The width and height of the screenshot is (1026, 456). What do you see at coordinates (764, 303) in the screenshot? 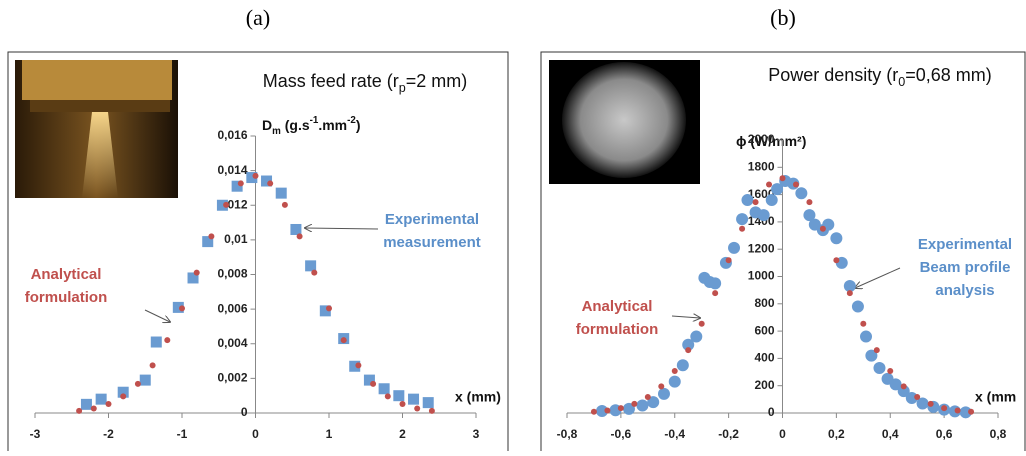
I see `y-tick-label: 800` at bounding box center [764, 303].